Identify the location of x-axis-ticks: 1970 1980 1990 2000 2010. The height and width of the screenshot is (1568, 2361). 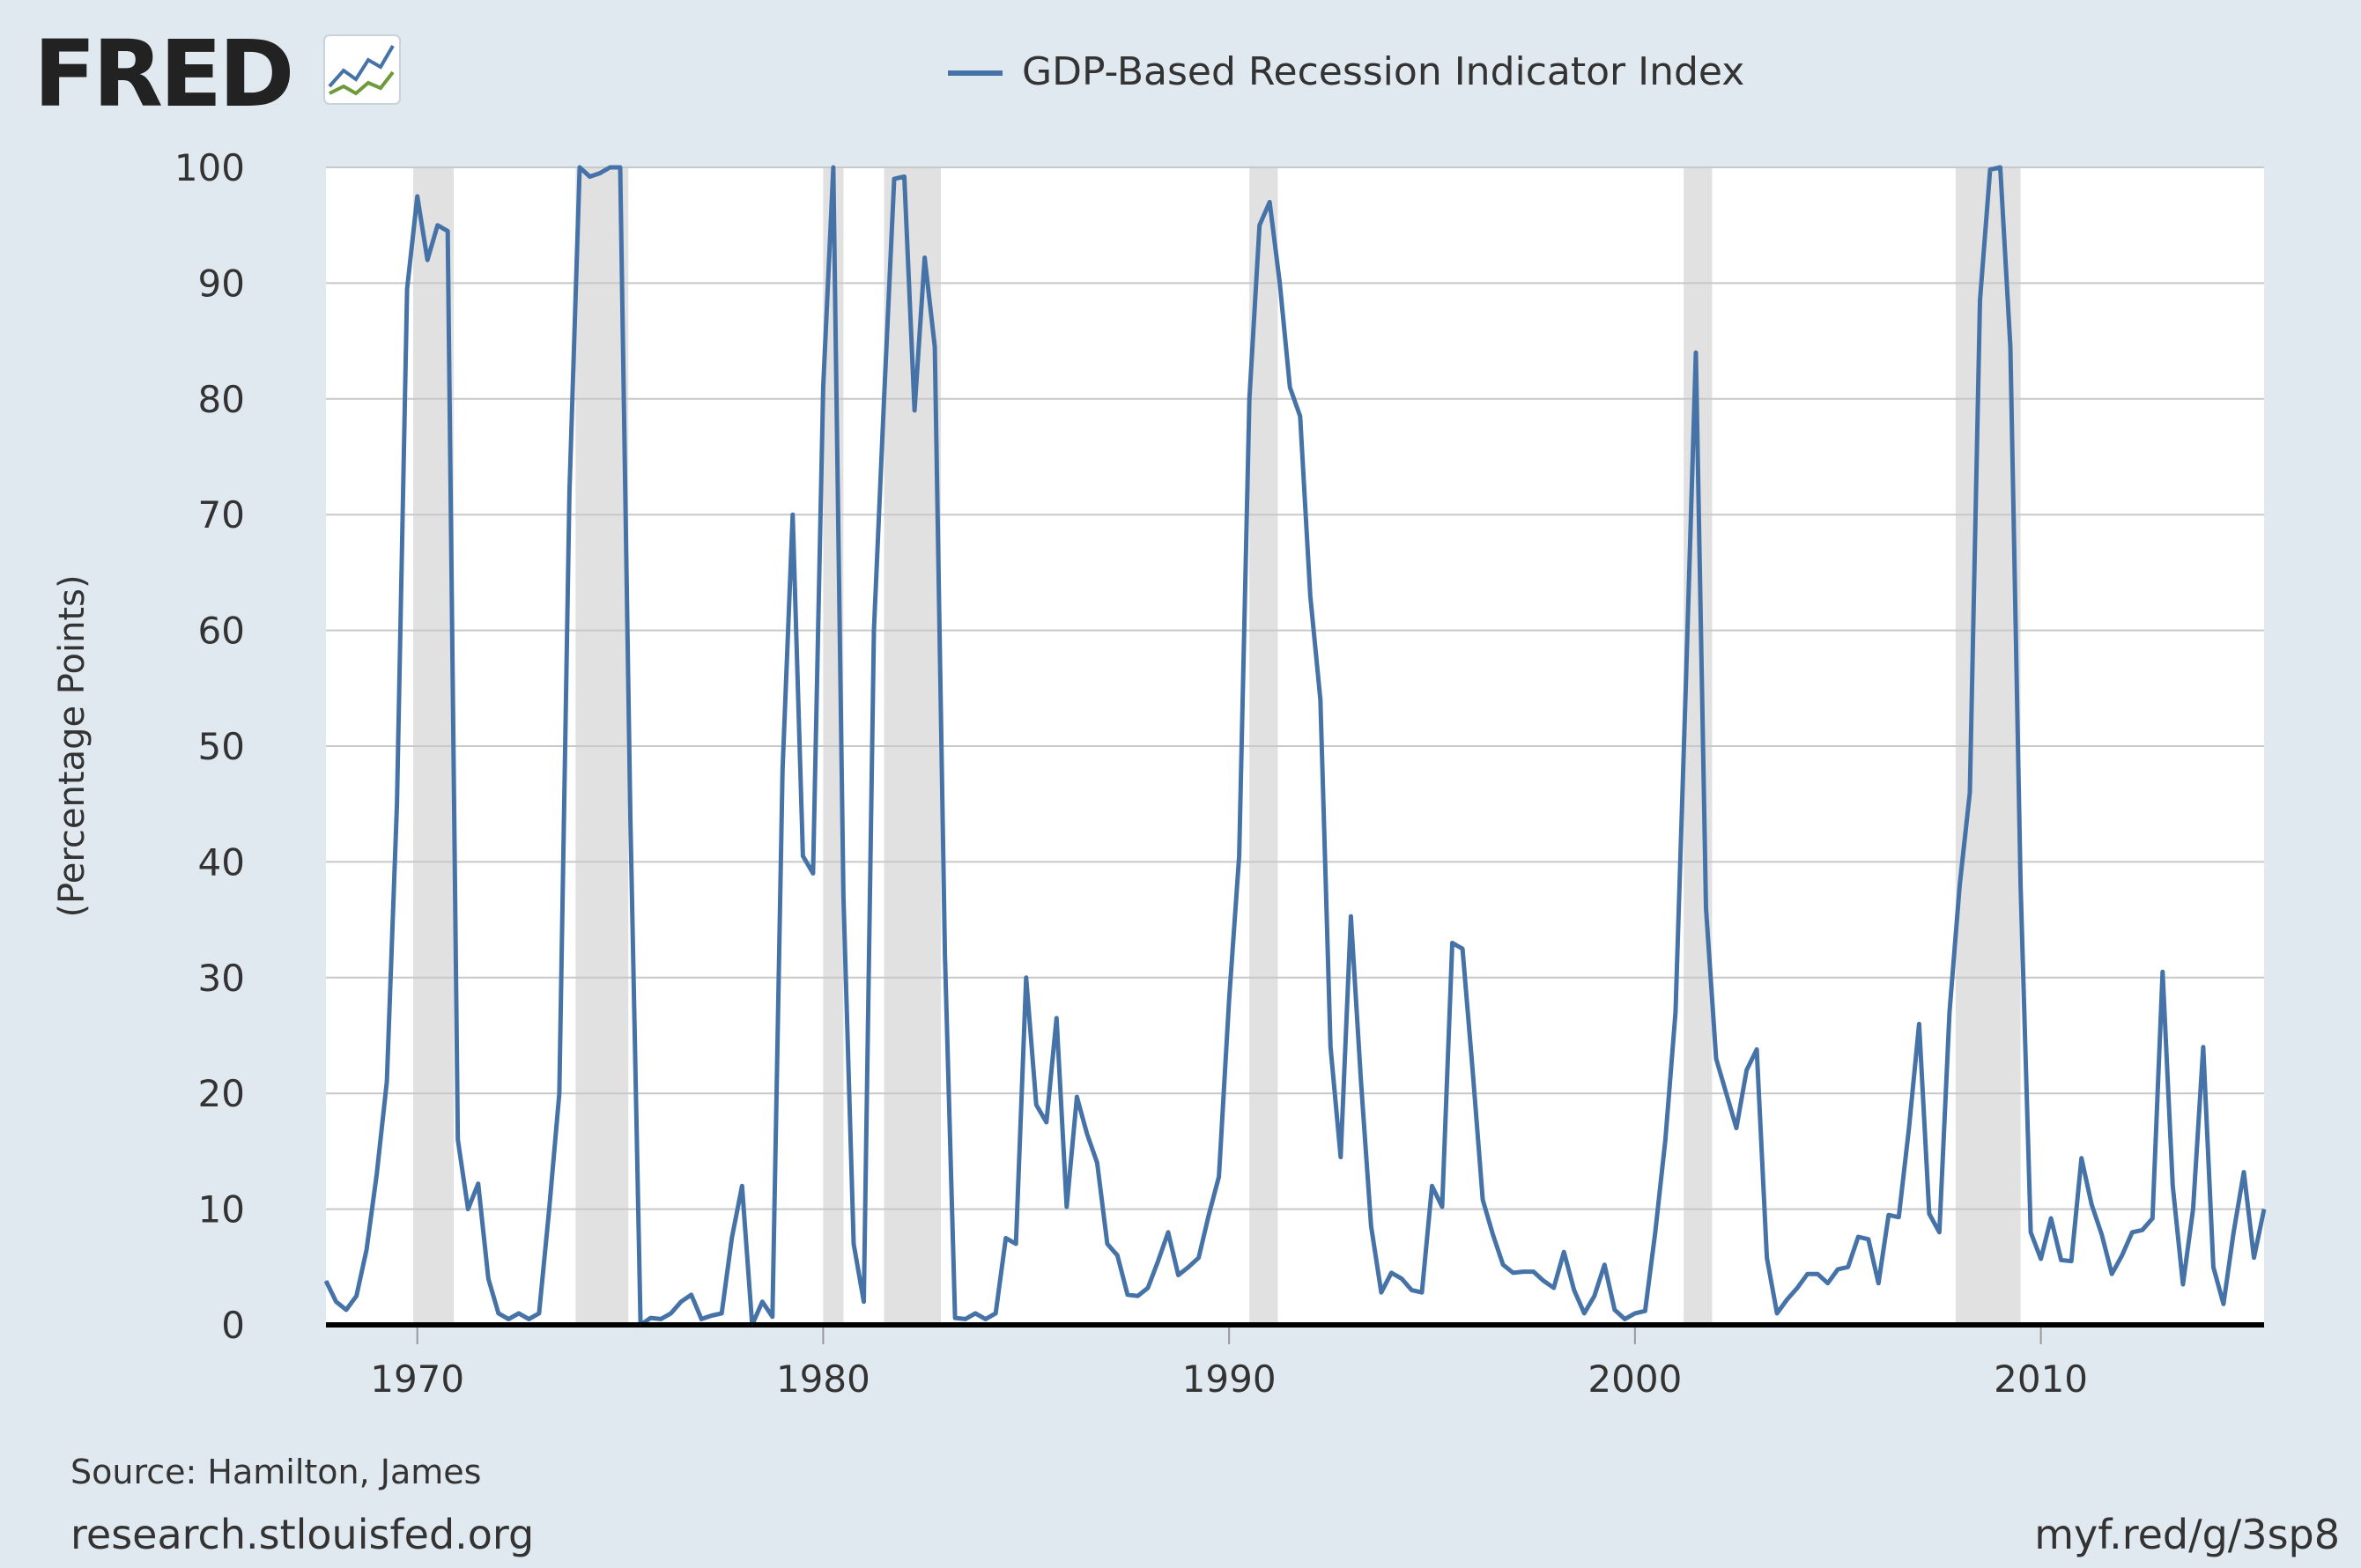
(1229, 1363).